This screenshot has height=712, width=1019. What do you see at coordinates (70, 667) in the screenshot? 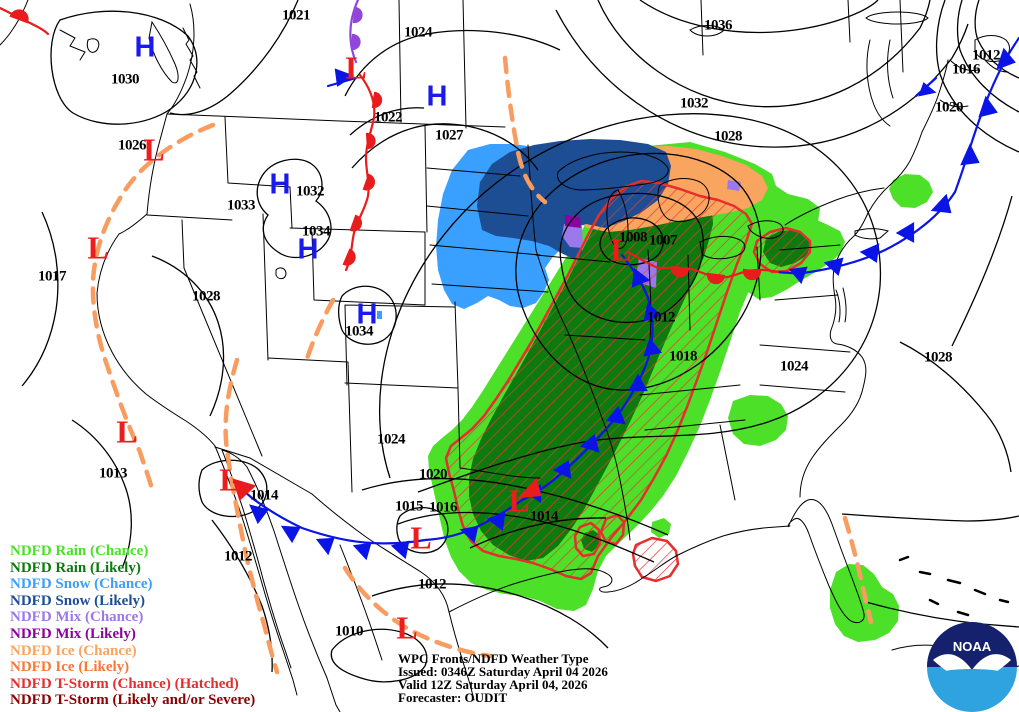
I see `legend-item: NDFD Ice (Likely)` at bounding box center [70, 667].